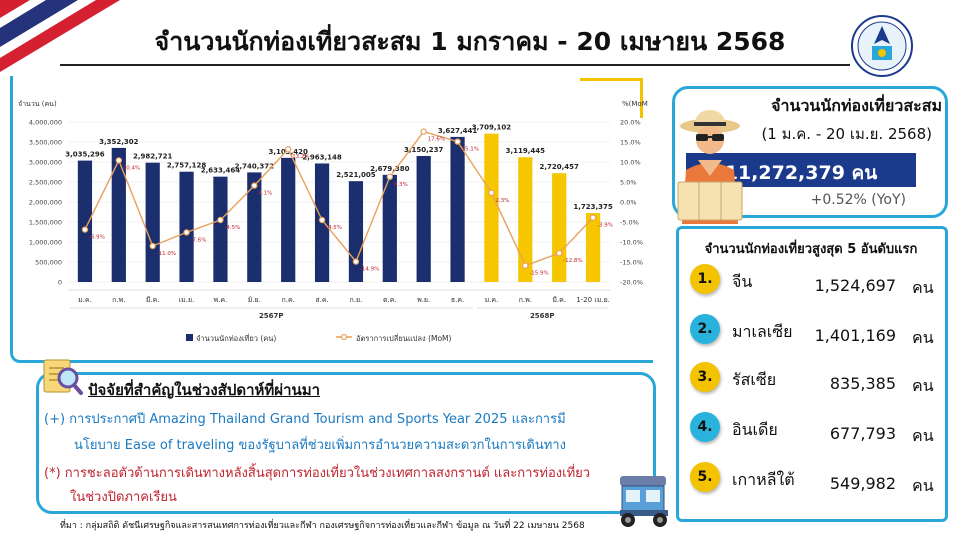  I want to click on legend-bars-label: จำนวนนักท่องเที่ยว (คน), so click(236, 338).